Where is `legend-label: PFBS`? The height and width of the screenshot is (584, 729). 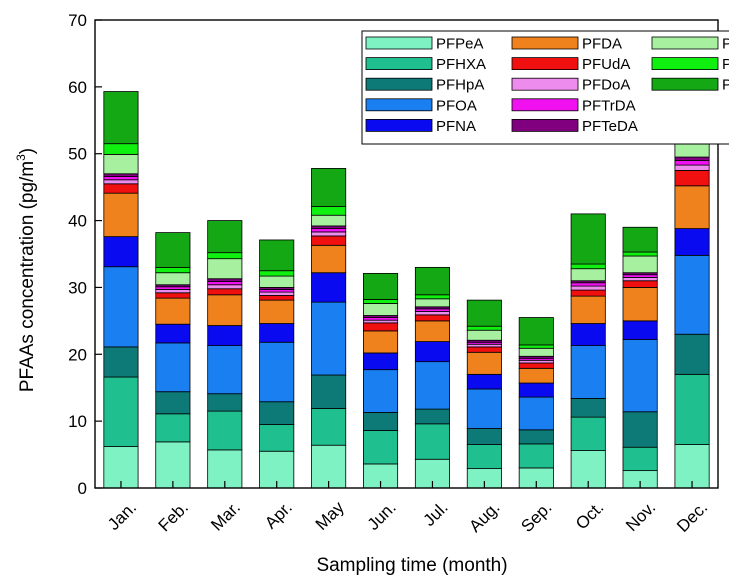
legend-label: PFBS is located at coordinates (725, 44).